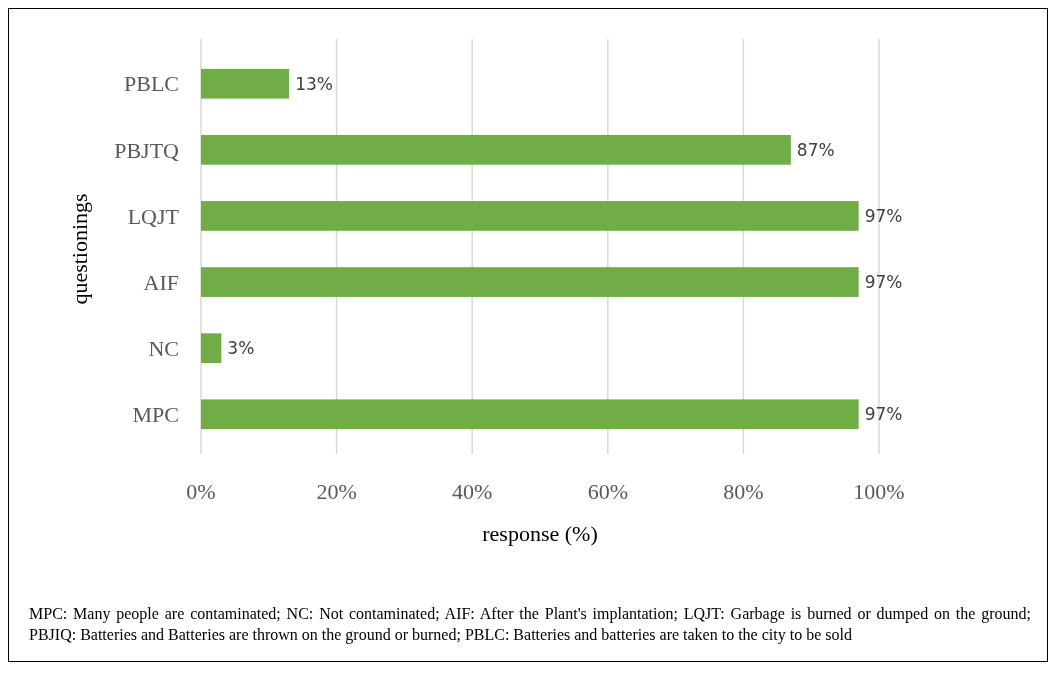 The image size is (1057, 688). Describe the element at coordinates (314, 83) in the screenshot. I see `data-label: 13%` at that location.